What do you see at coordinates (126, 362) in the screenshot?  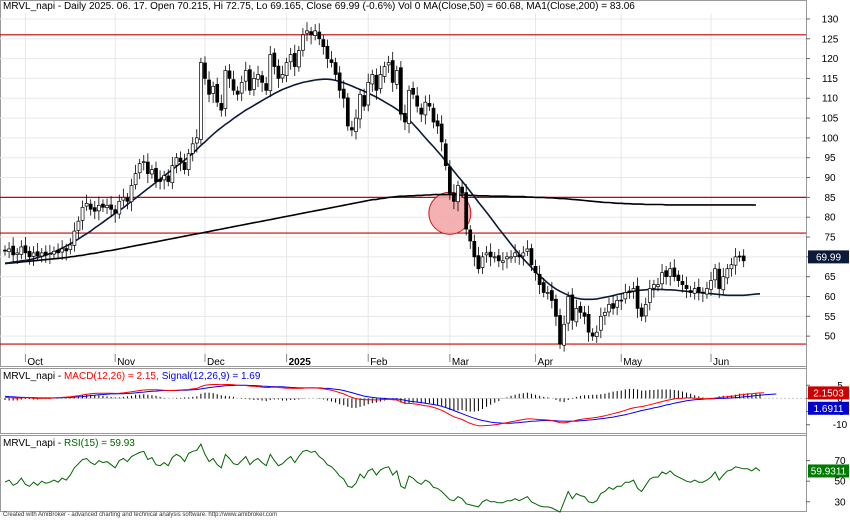 I see `time-tick-label: Nov` at bounding box center [126, 362].